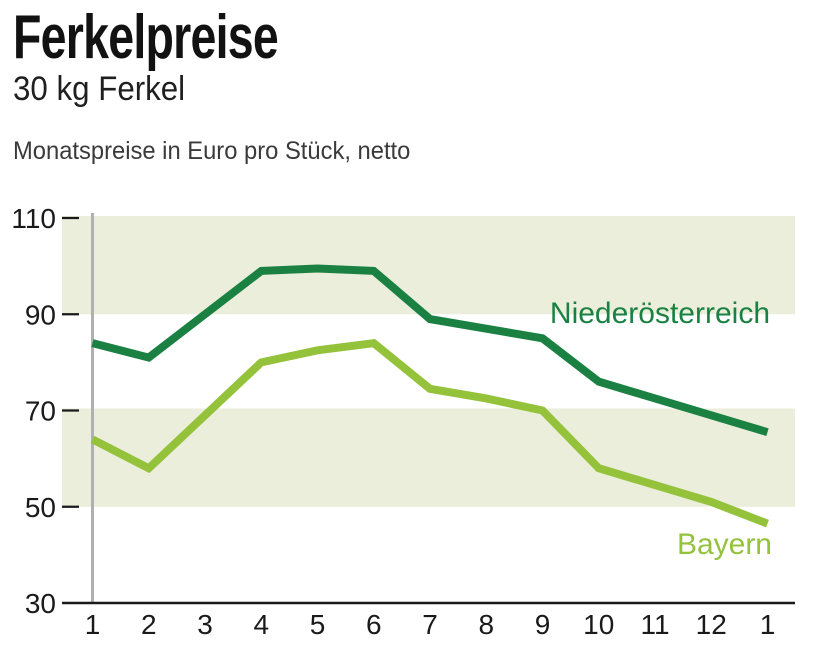 The height and width of the screenshot is (661, 817). I want to click on page-title: Ferkelpreise, so click(146, 37).